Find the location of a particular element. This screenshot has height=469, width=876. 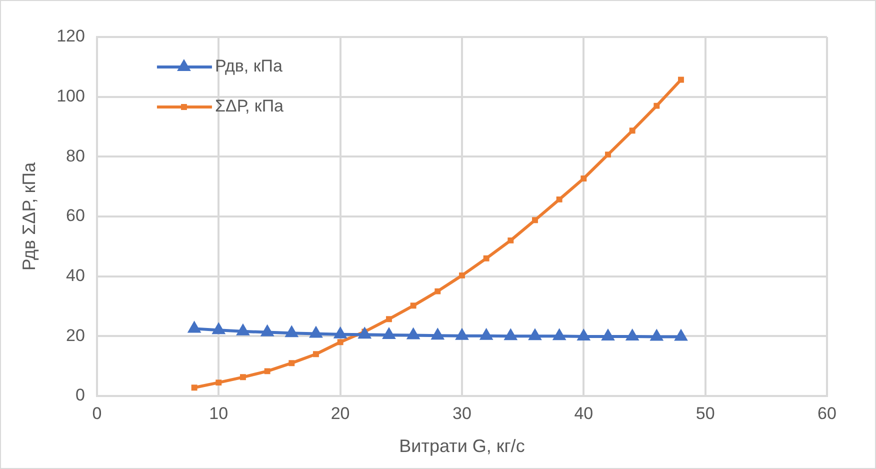

y-tick-label: 60 is located at coordinates (75, 216).